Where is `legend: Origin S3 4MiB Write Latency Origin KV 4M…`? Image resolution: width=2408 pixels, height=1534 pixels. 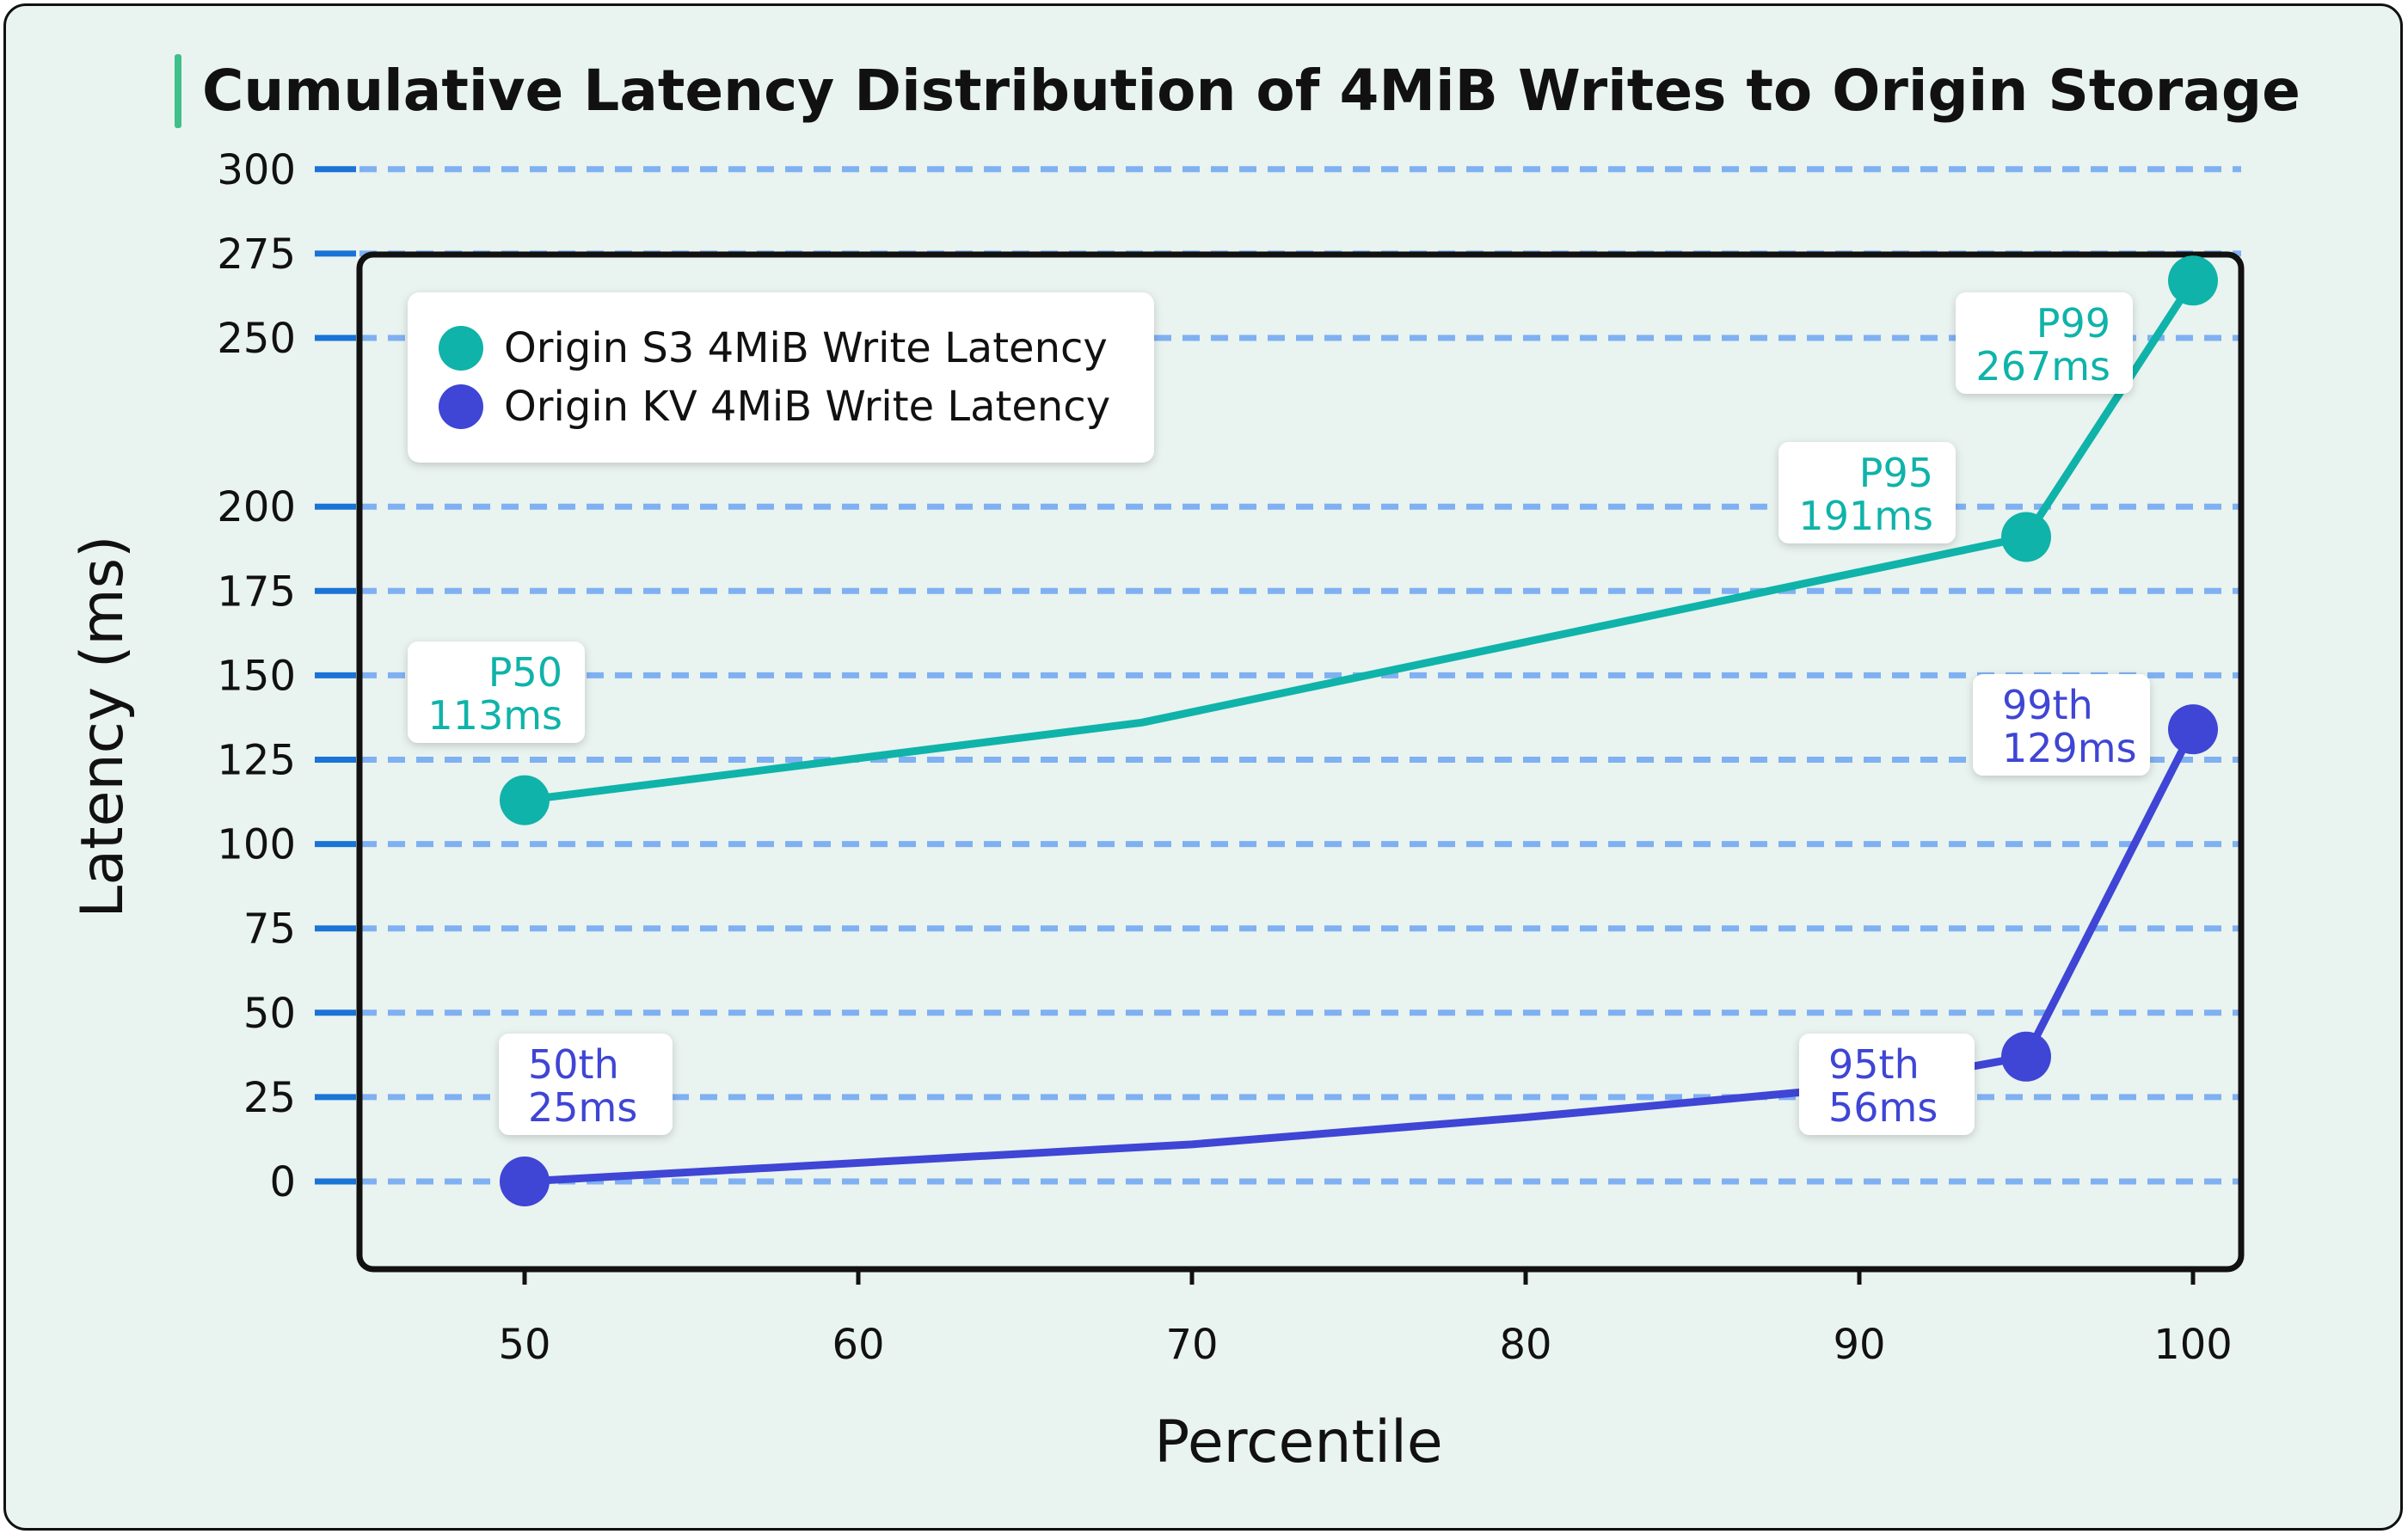 legend: Origin S3 4MiB Write Latency Origin KV 4M… is located at coordinates (781, 377).